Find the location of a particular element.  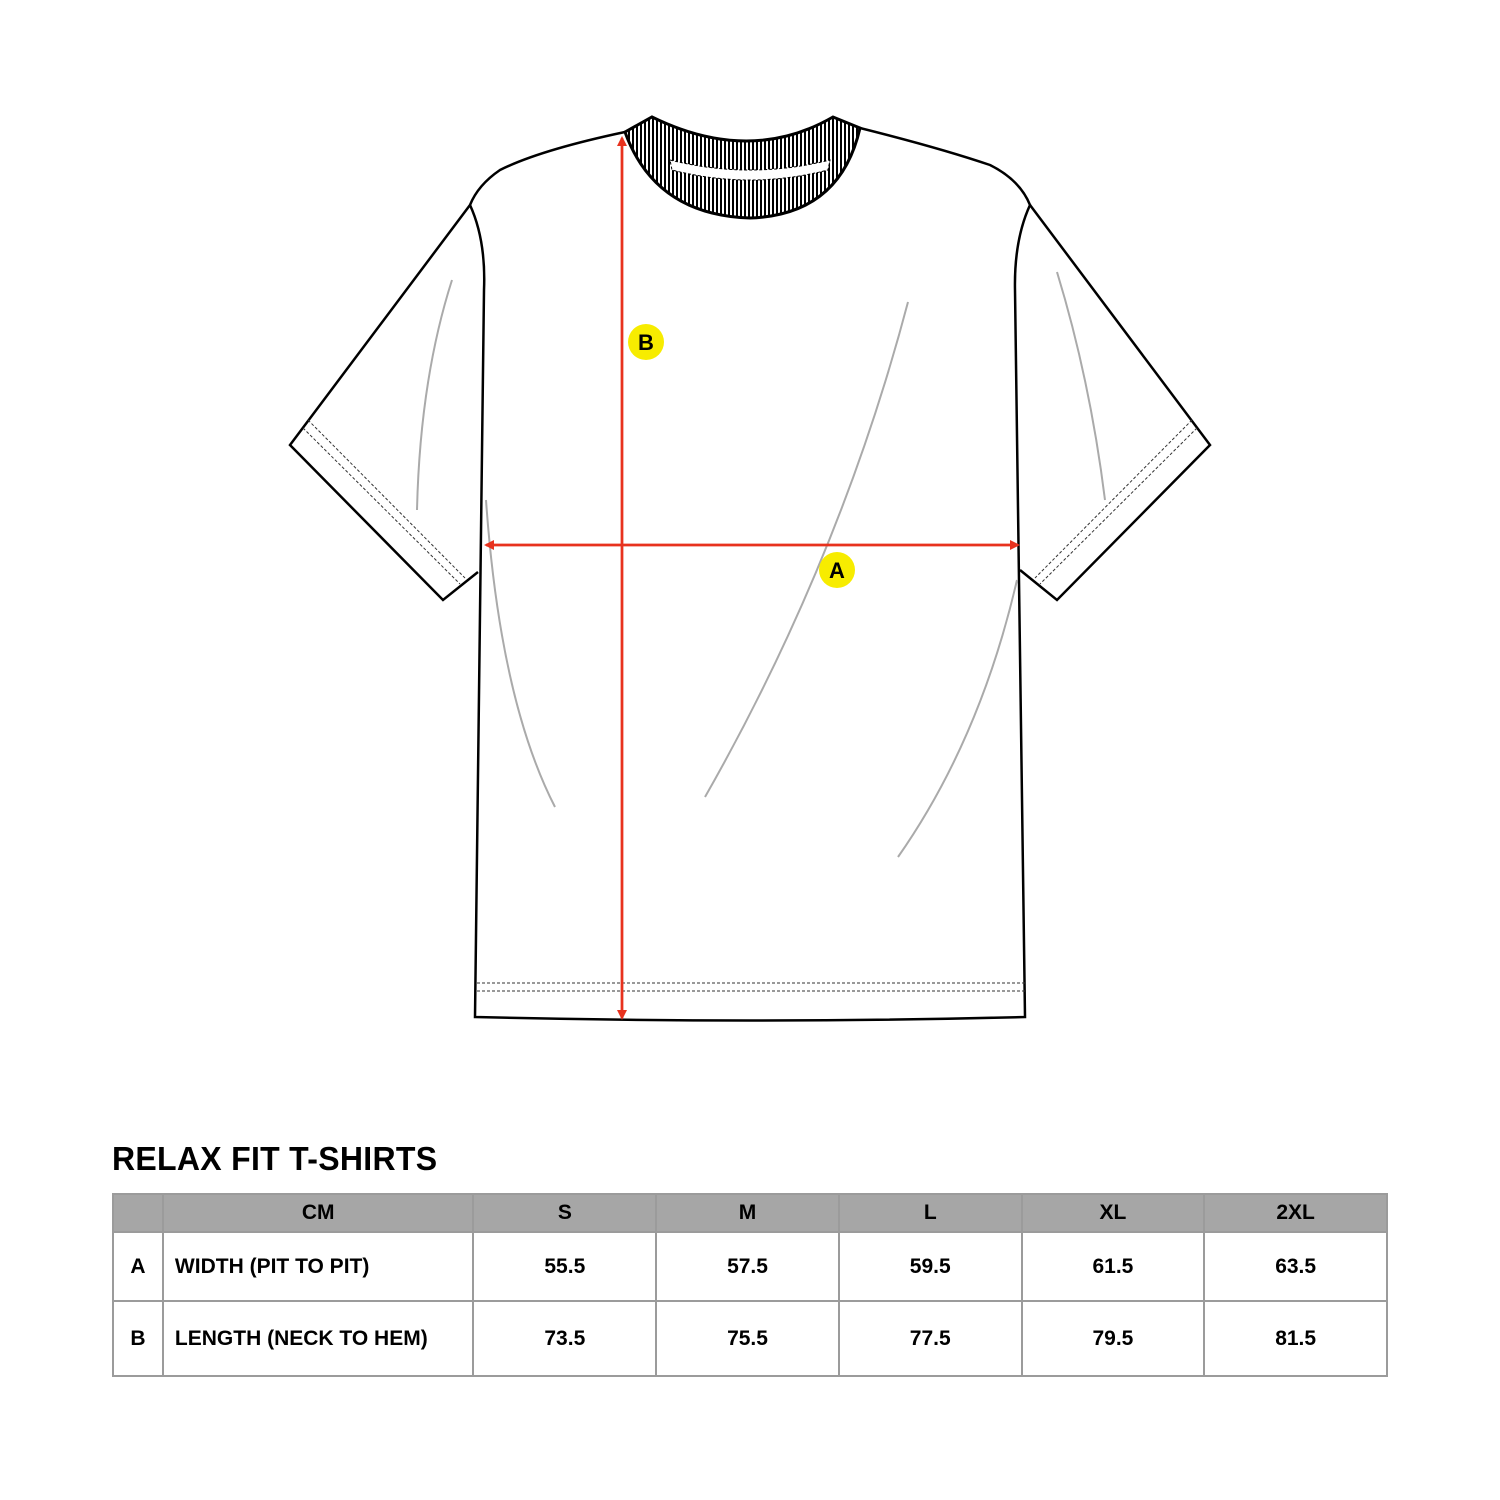

cell-value: 75.5 is located at coordinates (747, 1338).